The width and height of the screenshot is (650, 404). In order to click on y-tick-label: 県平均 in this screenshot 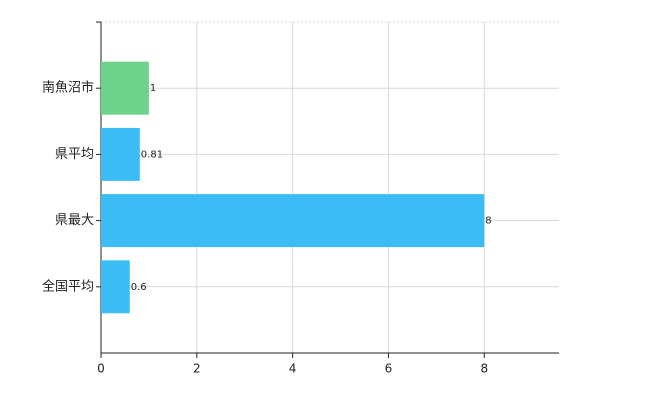, I will do `click(74, 154)`.